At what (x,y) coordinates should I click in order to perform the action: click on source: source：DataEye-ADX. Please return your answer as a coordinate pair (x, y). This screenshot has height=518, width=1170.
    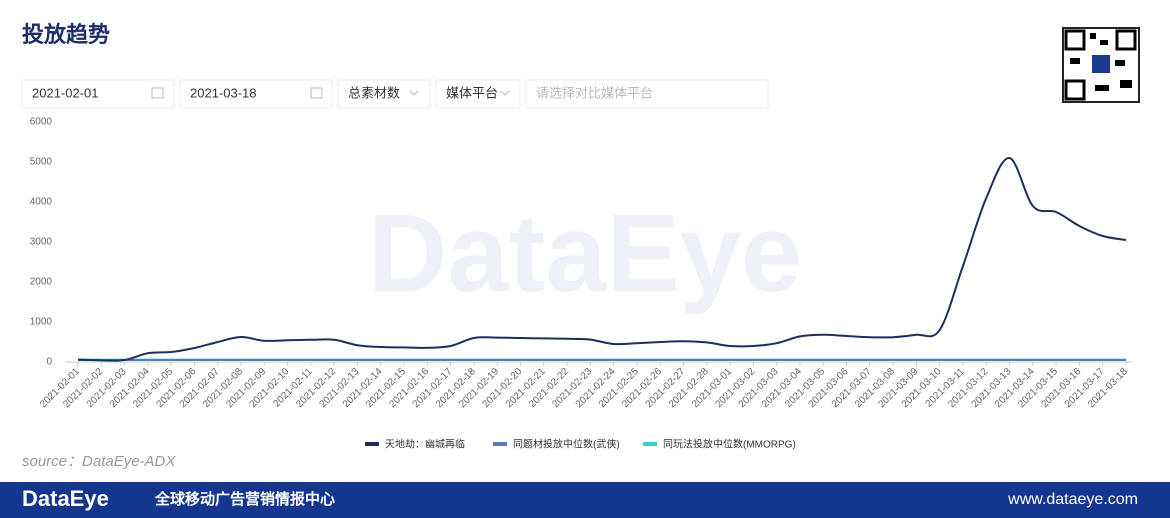
    Looking at the image, I should click on (99, 461).